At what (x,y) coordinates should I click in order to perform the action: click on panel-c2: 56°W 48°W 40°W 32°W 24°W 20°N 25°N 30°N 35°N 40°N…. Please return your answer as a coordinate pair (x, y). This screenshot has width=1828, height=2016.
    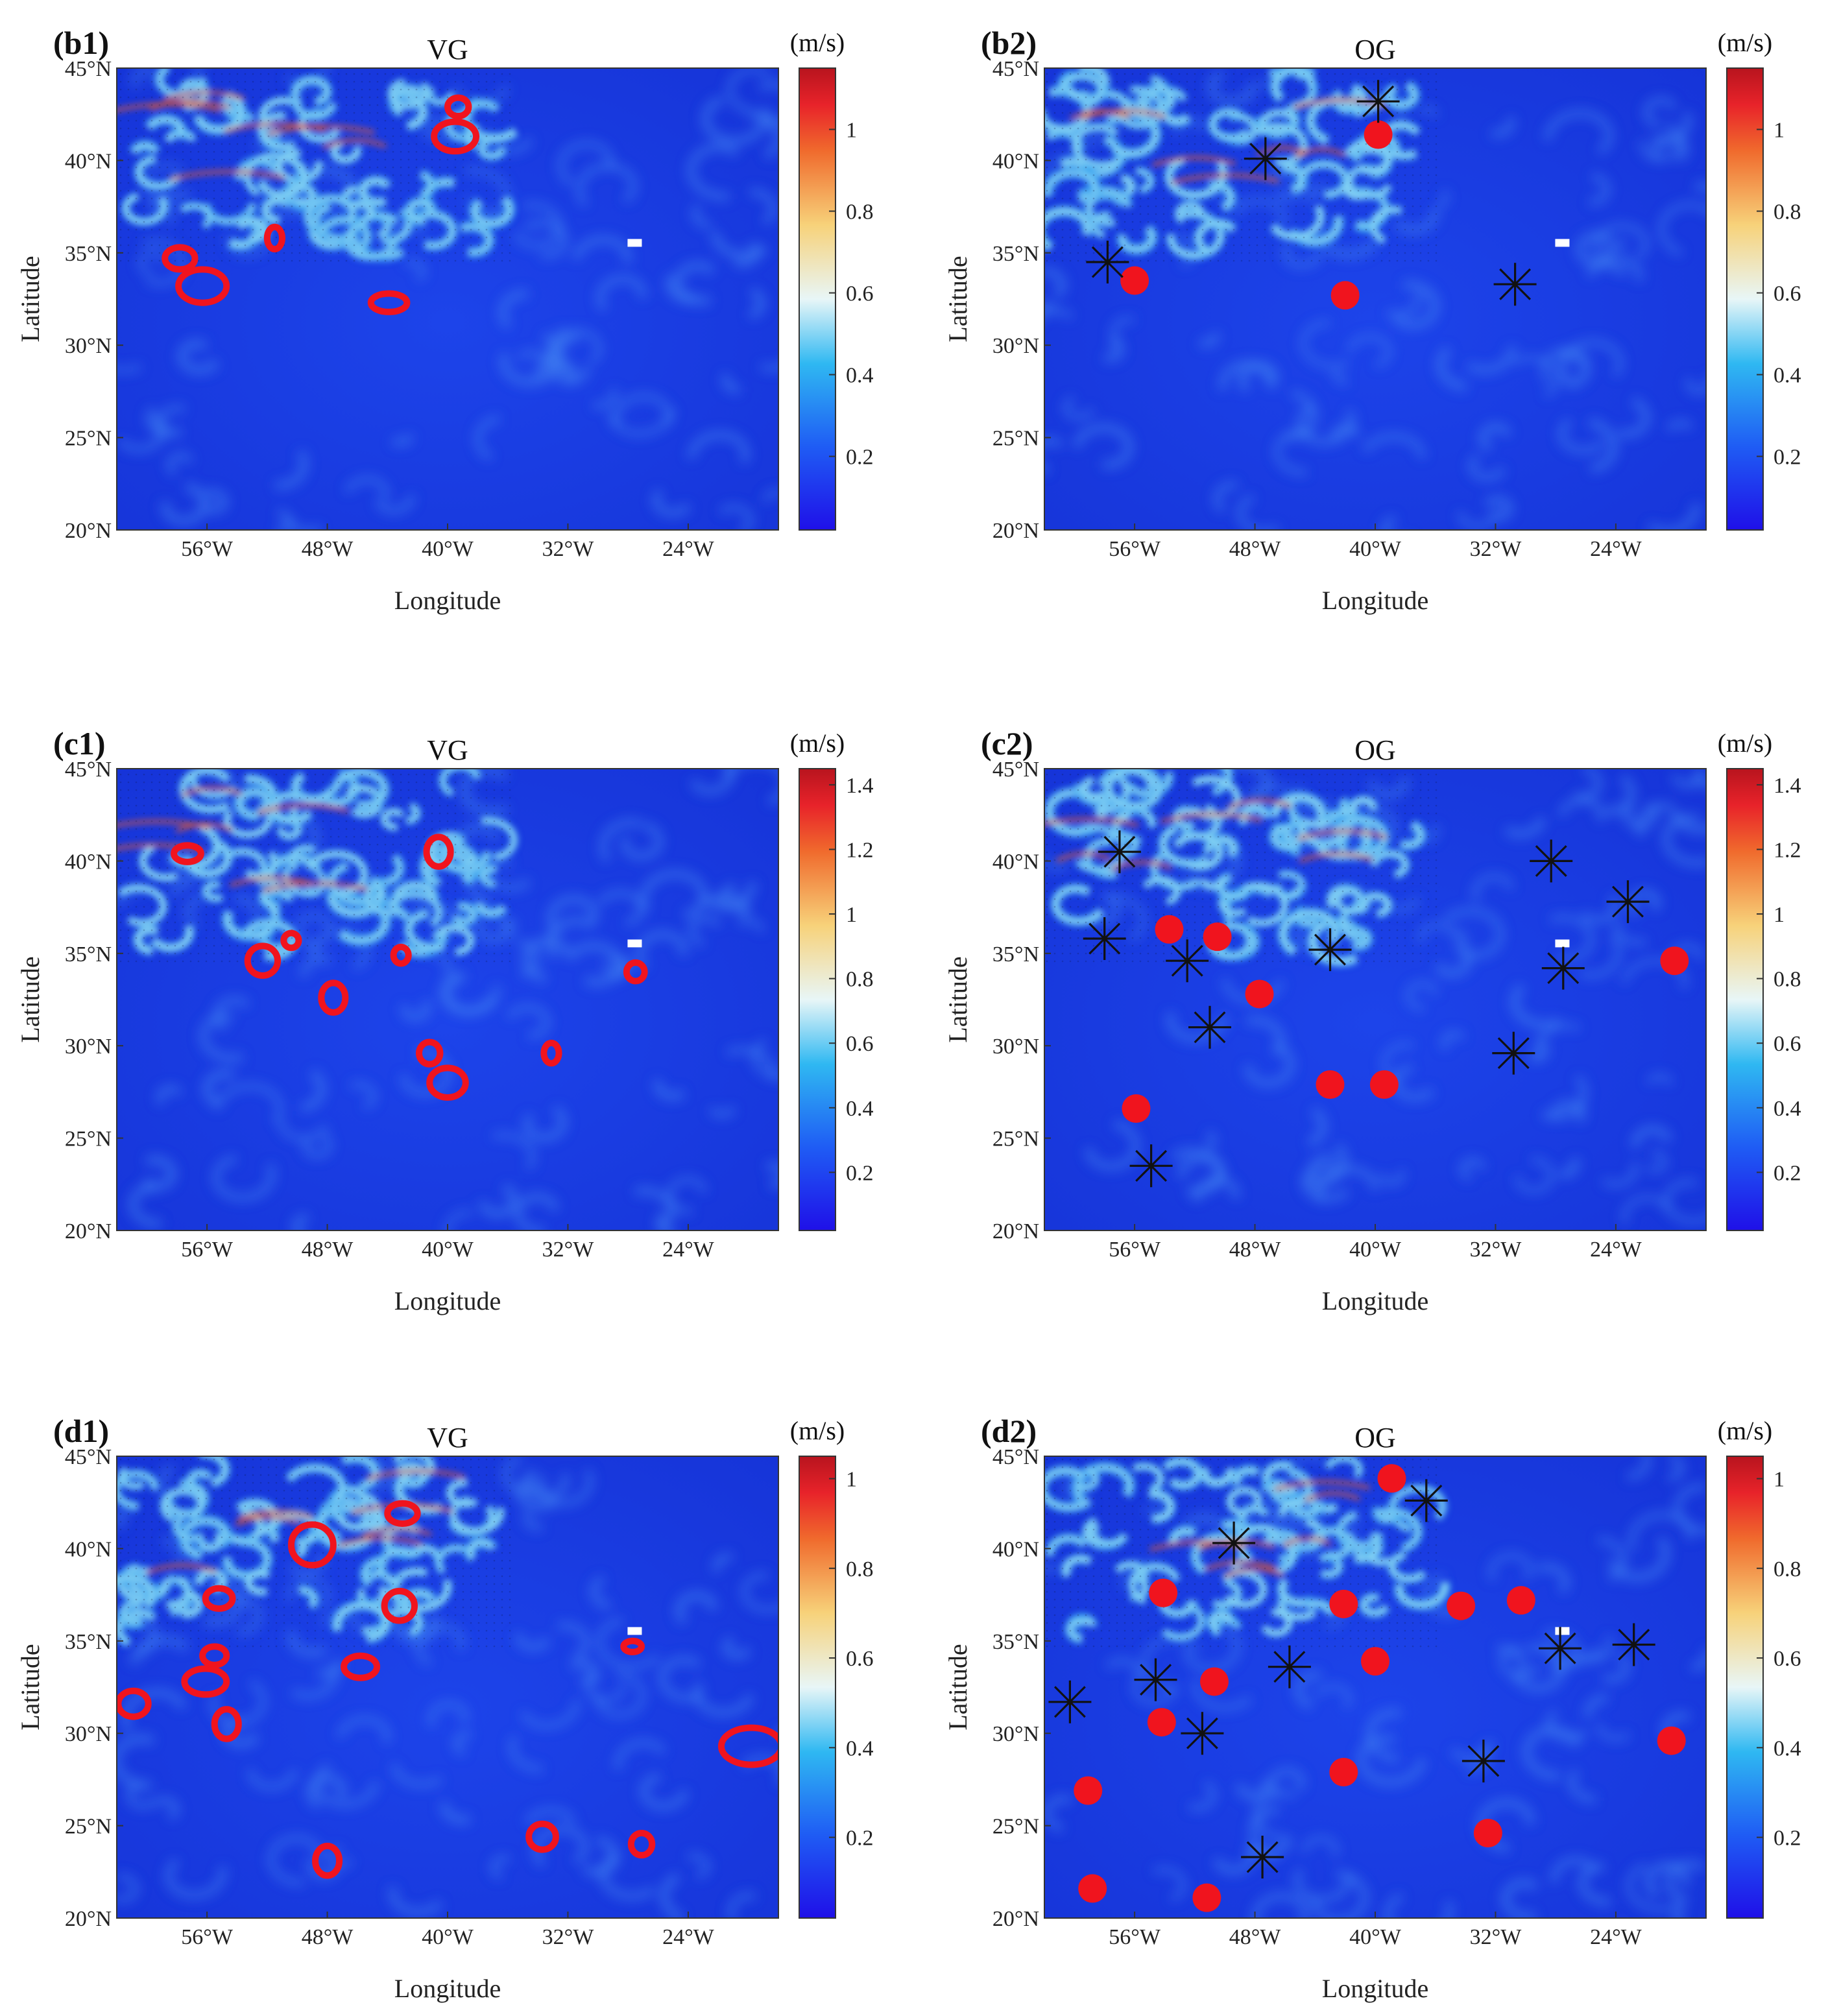
    Looking at the image, I should click on (1372, 1020).